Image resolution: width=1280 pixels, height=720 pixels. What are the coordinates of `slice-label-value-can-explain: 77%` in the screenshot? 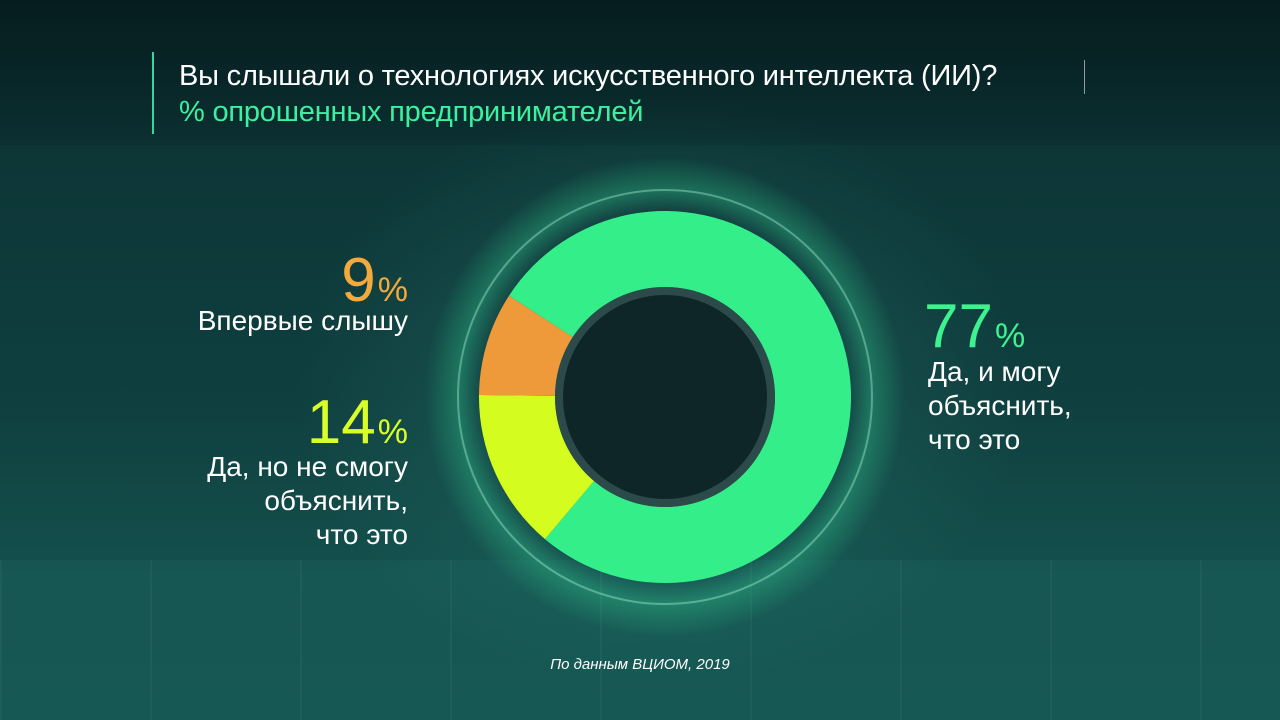 It's located at (975, 326).